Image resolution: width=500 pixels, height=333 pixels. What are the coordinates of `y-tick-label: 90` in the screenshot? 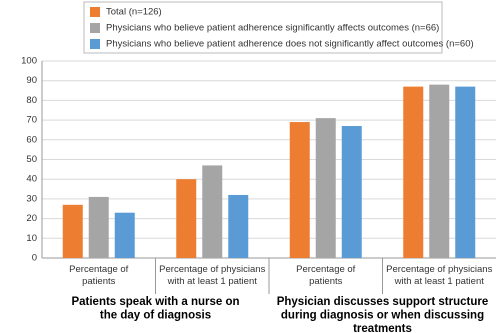 It's located at (31, 80).